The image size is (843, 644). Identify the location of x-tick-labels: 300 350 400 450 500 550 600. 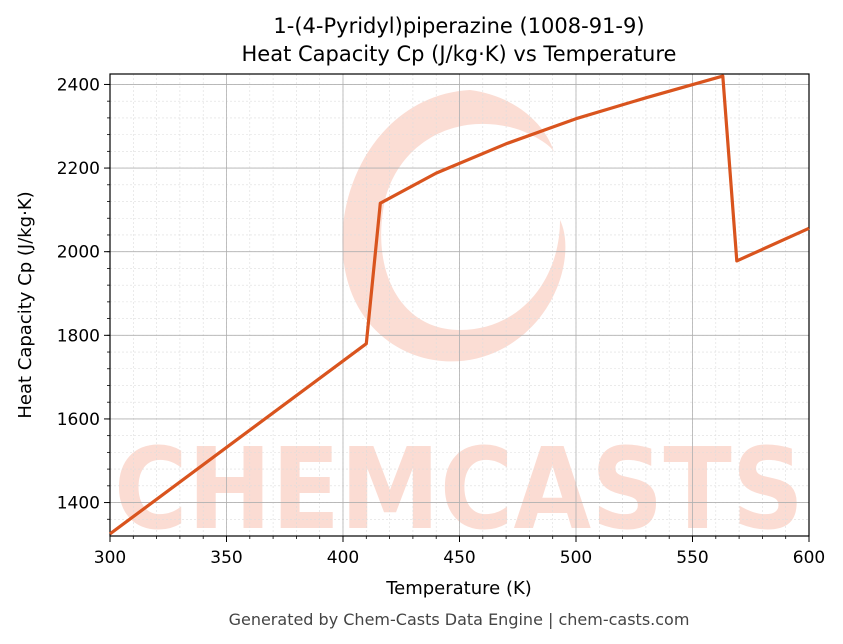
(459, 558).